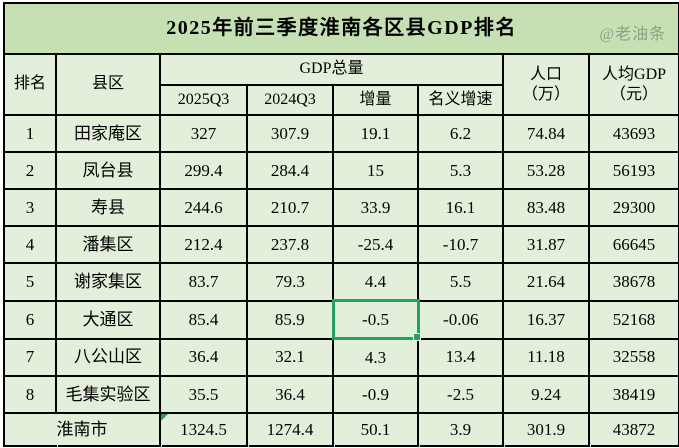 Image resolution: width=679 pixels, height=448 pixels. Describe the element at coordinates (290, 170) in the screenshot. I see `cell-gdp-2024q3: 284.4` at that location.